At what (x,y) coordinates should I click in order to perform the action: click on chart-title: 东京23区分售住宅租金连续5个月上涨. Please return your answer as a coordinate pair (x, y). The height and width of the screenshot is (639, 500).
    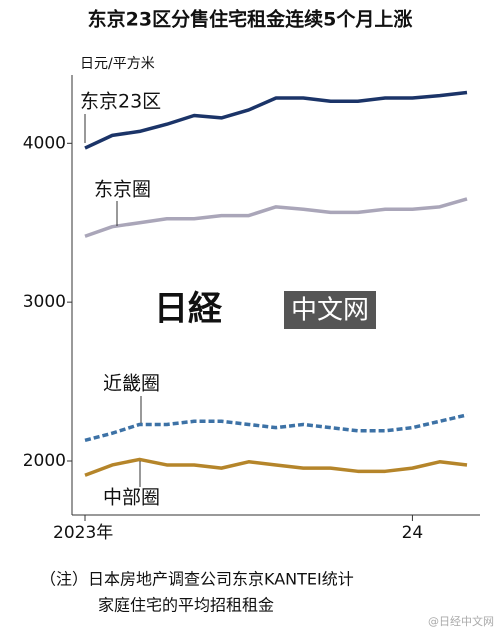
    Looking at the image, I should click on (250, 19).